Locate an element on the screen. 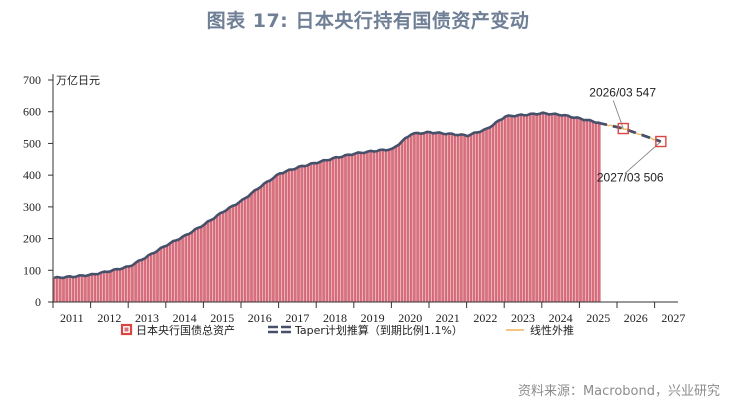 The height and width of the screenshot is (403, 736). y-tick-label: 300 is located at coordinates (32, 207).